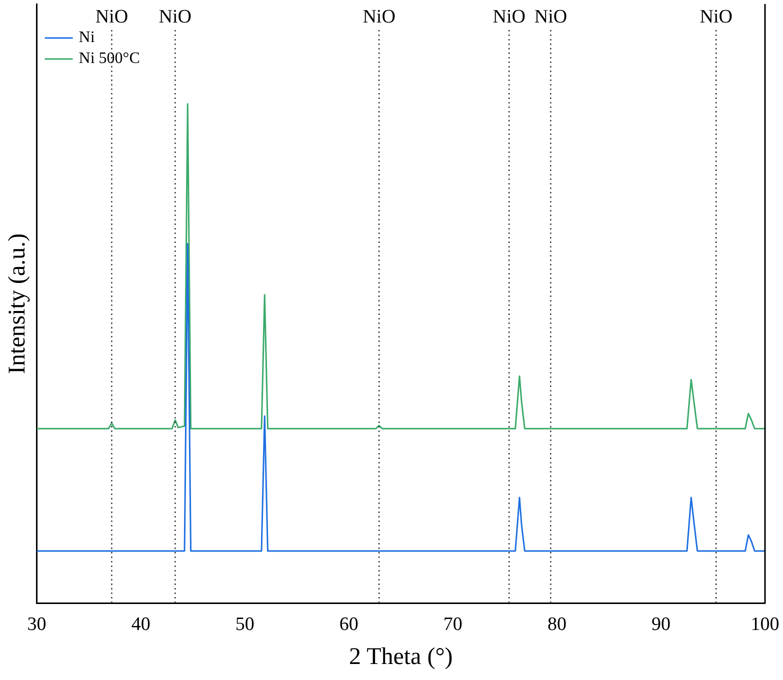 The image size is (783, 680). Describe the element at coordinates (660, 624) in the screenshot. I see `x-tick-label: 90` at that location.